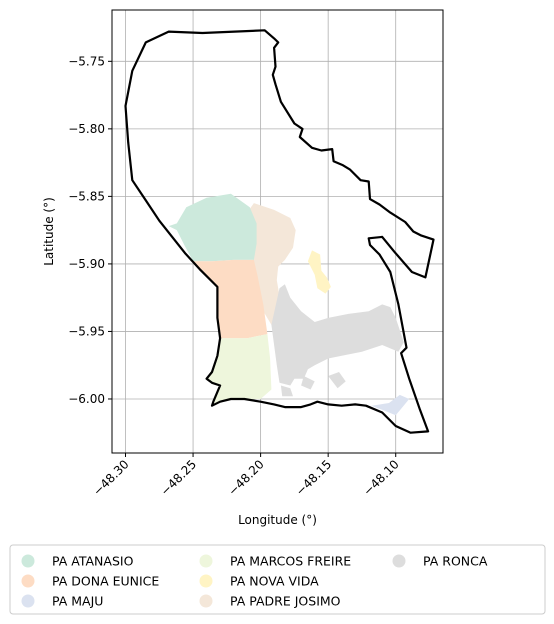 Image resolution: width=554 pixels, height=624 pixels. What do you see at coordinates (381, 477) in the screenshot?
I see `x-tick-label: −48.10` at bounding box center [381, 477].